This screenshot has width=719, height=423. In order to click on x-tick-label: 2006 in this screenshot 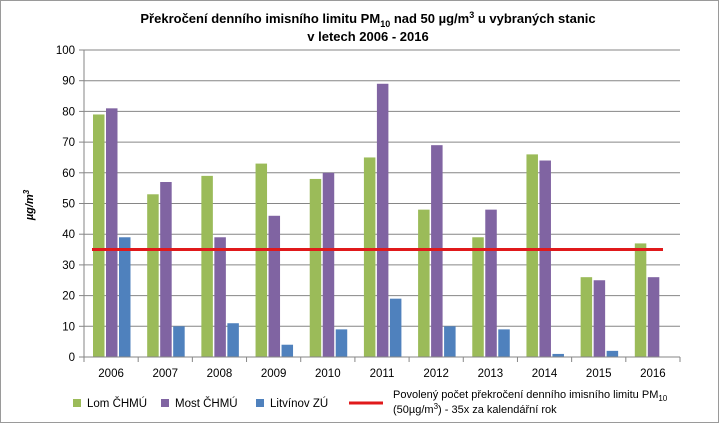, I will do `click(111, 374)`.